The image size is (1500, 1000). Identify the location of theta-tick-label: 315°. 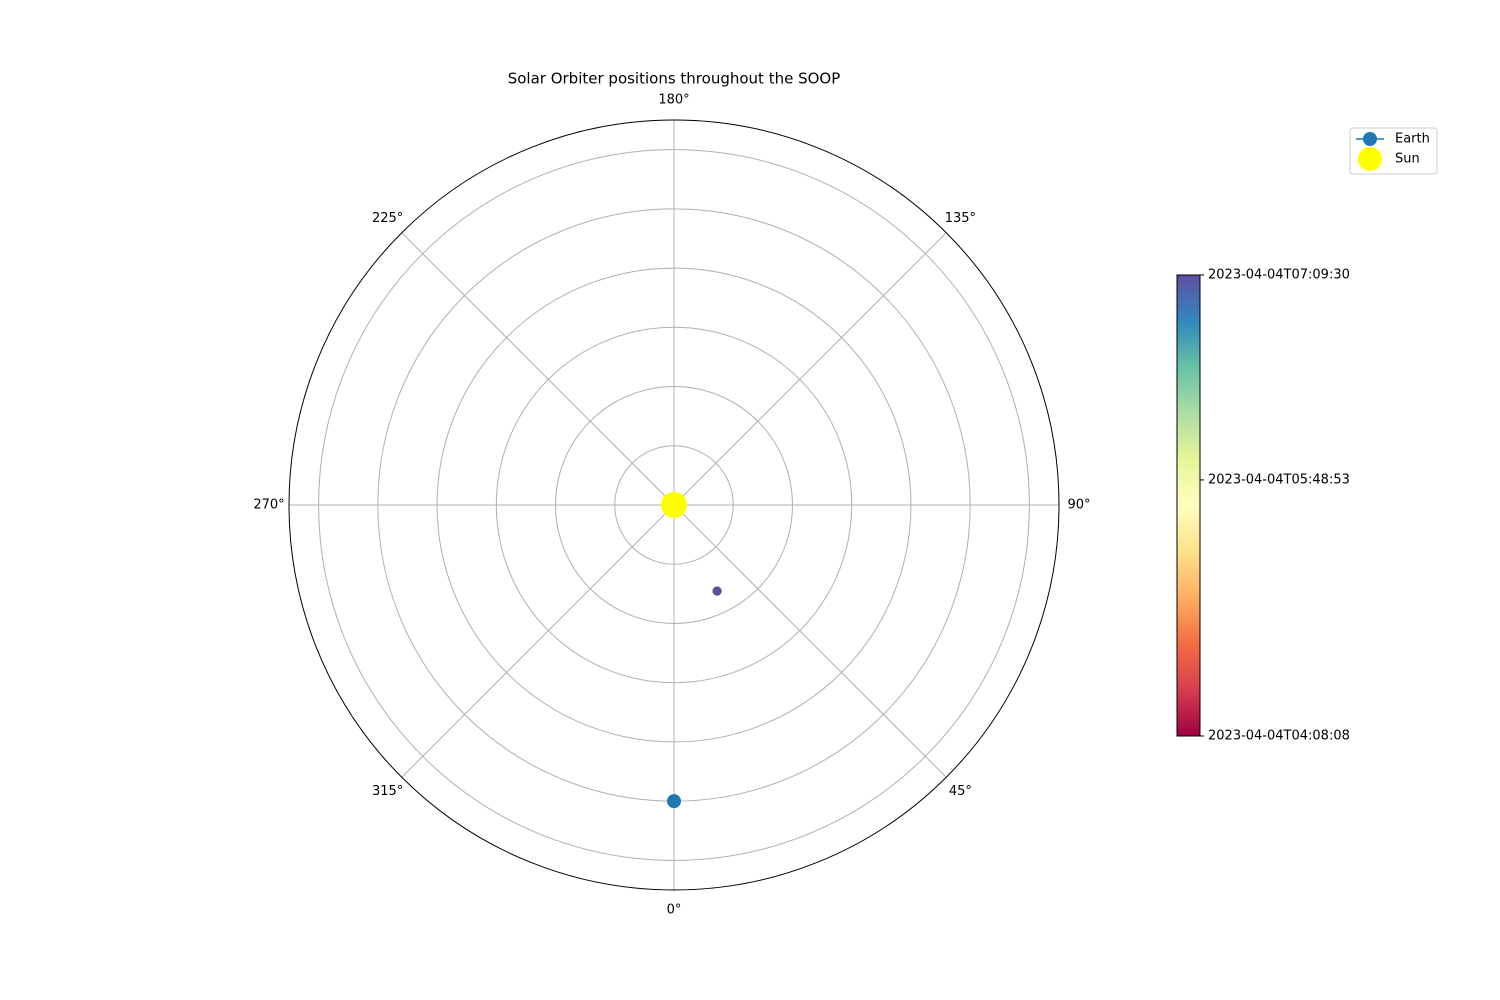
(387, 791).